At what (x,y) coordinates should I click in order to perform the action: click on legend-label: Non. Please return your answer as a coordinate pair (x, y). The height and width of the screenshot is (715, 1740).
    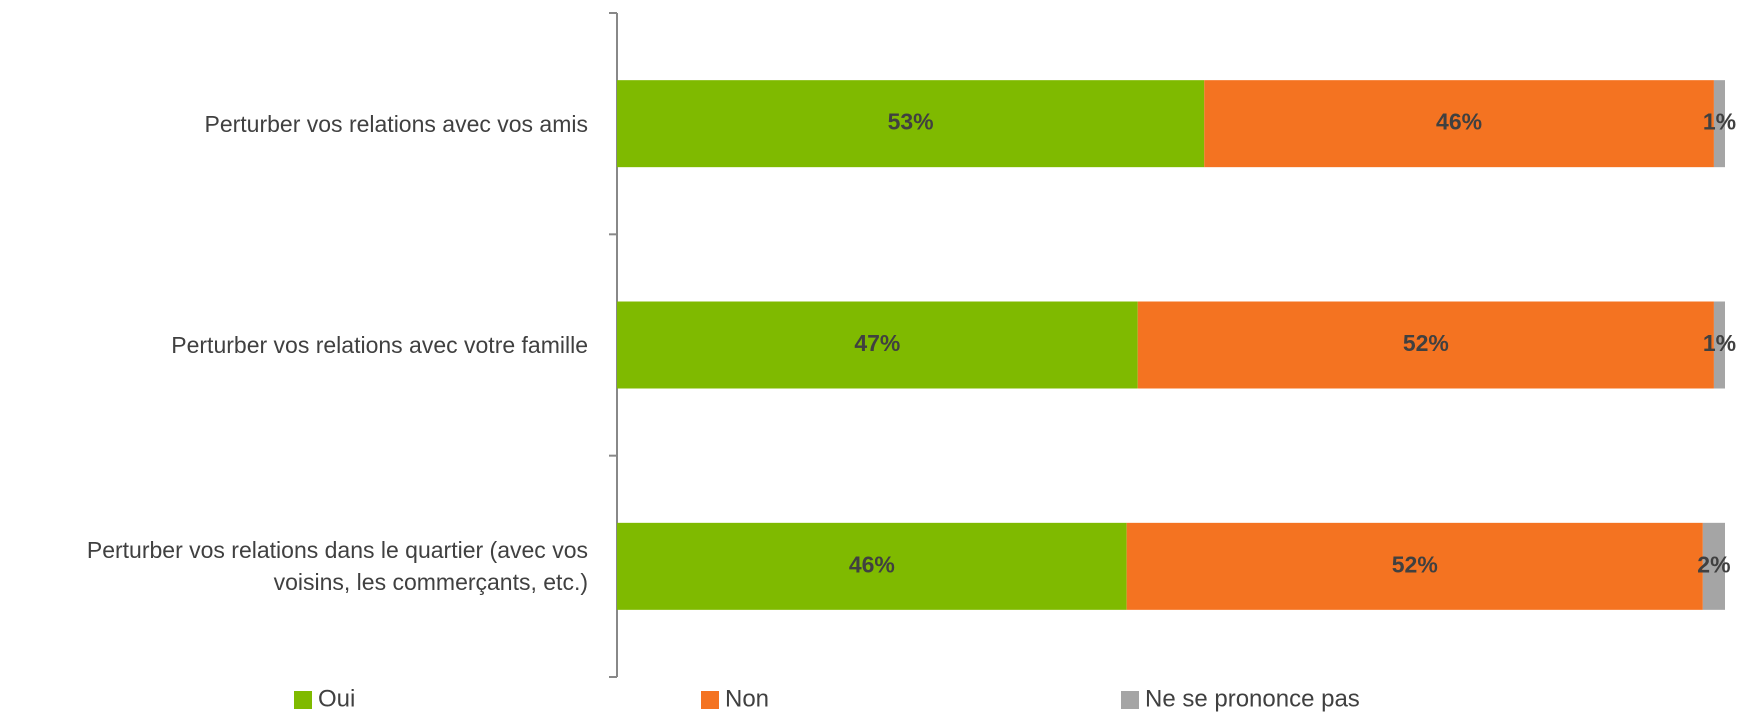
    Looking at the image, I should click on (747, 698).